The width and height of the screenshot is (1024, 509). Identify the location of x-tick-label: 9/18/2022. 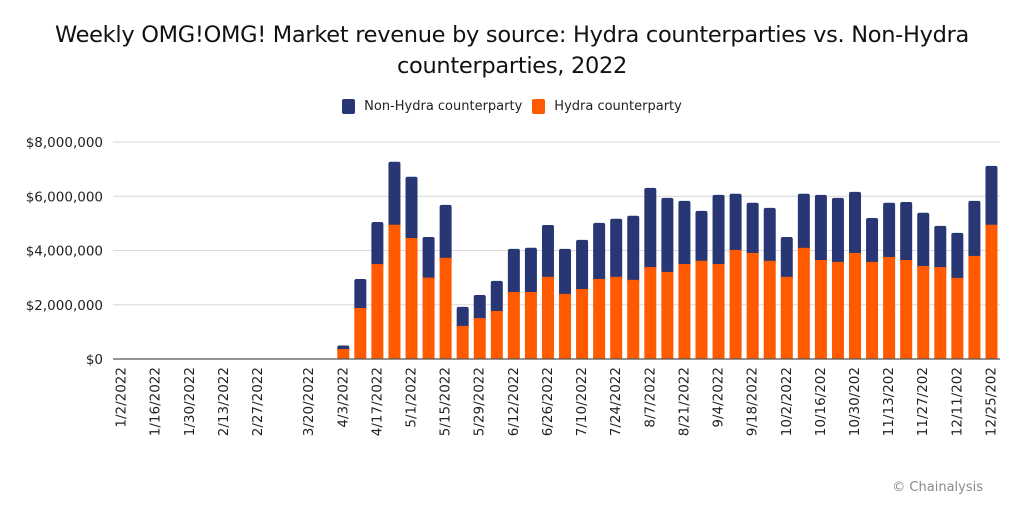
(753, 401).